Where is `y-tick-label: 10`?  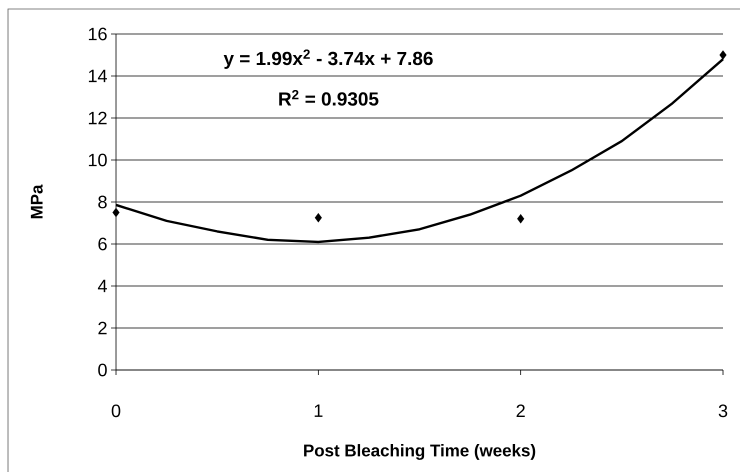 y-tick-label: 10 is located at coordinates (97, 160).